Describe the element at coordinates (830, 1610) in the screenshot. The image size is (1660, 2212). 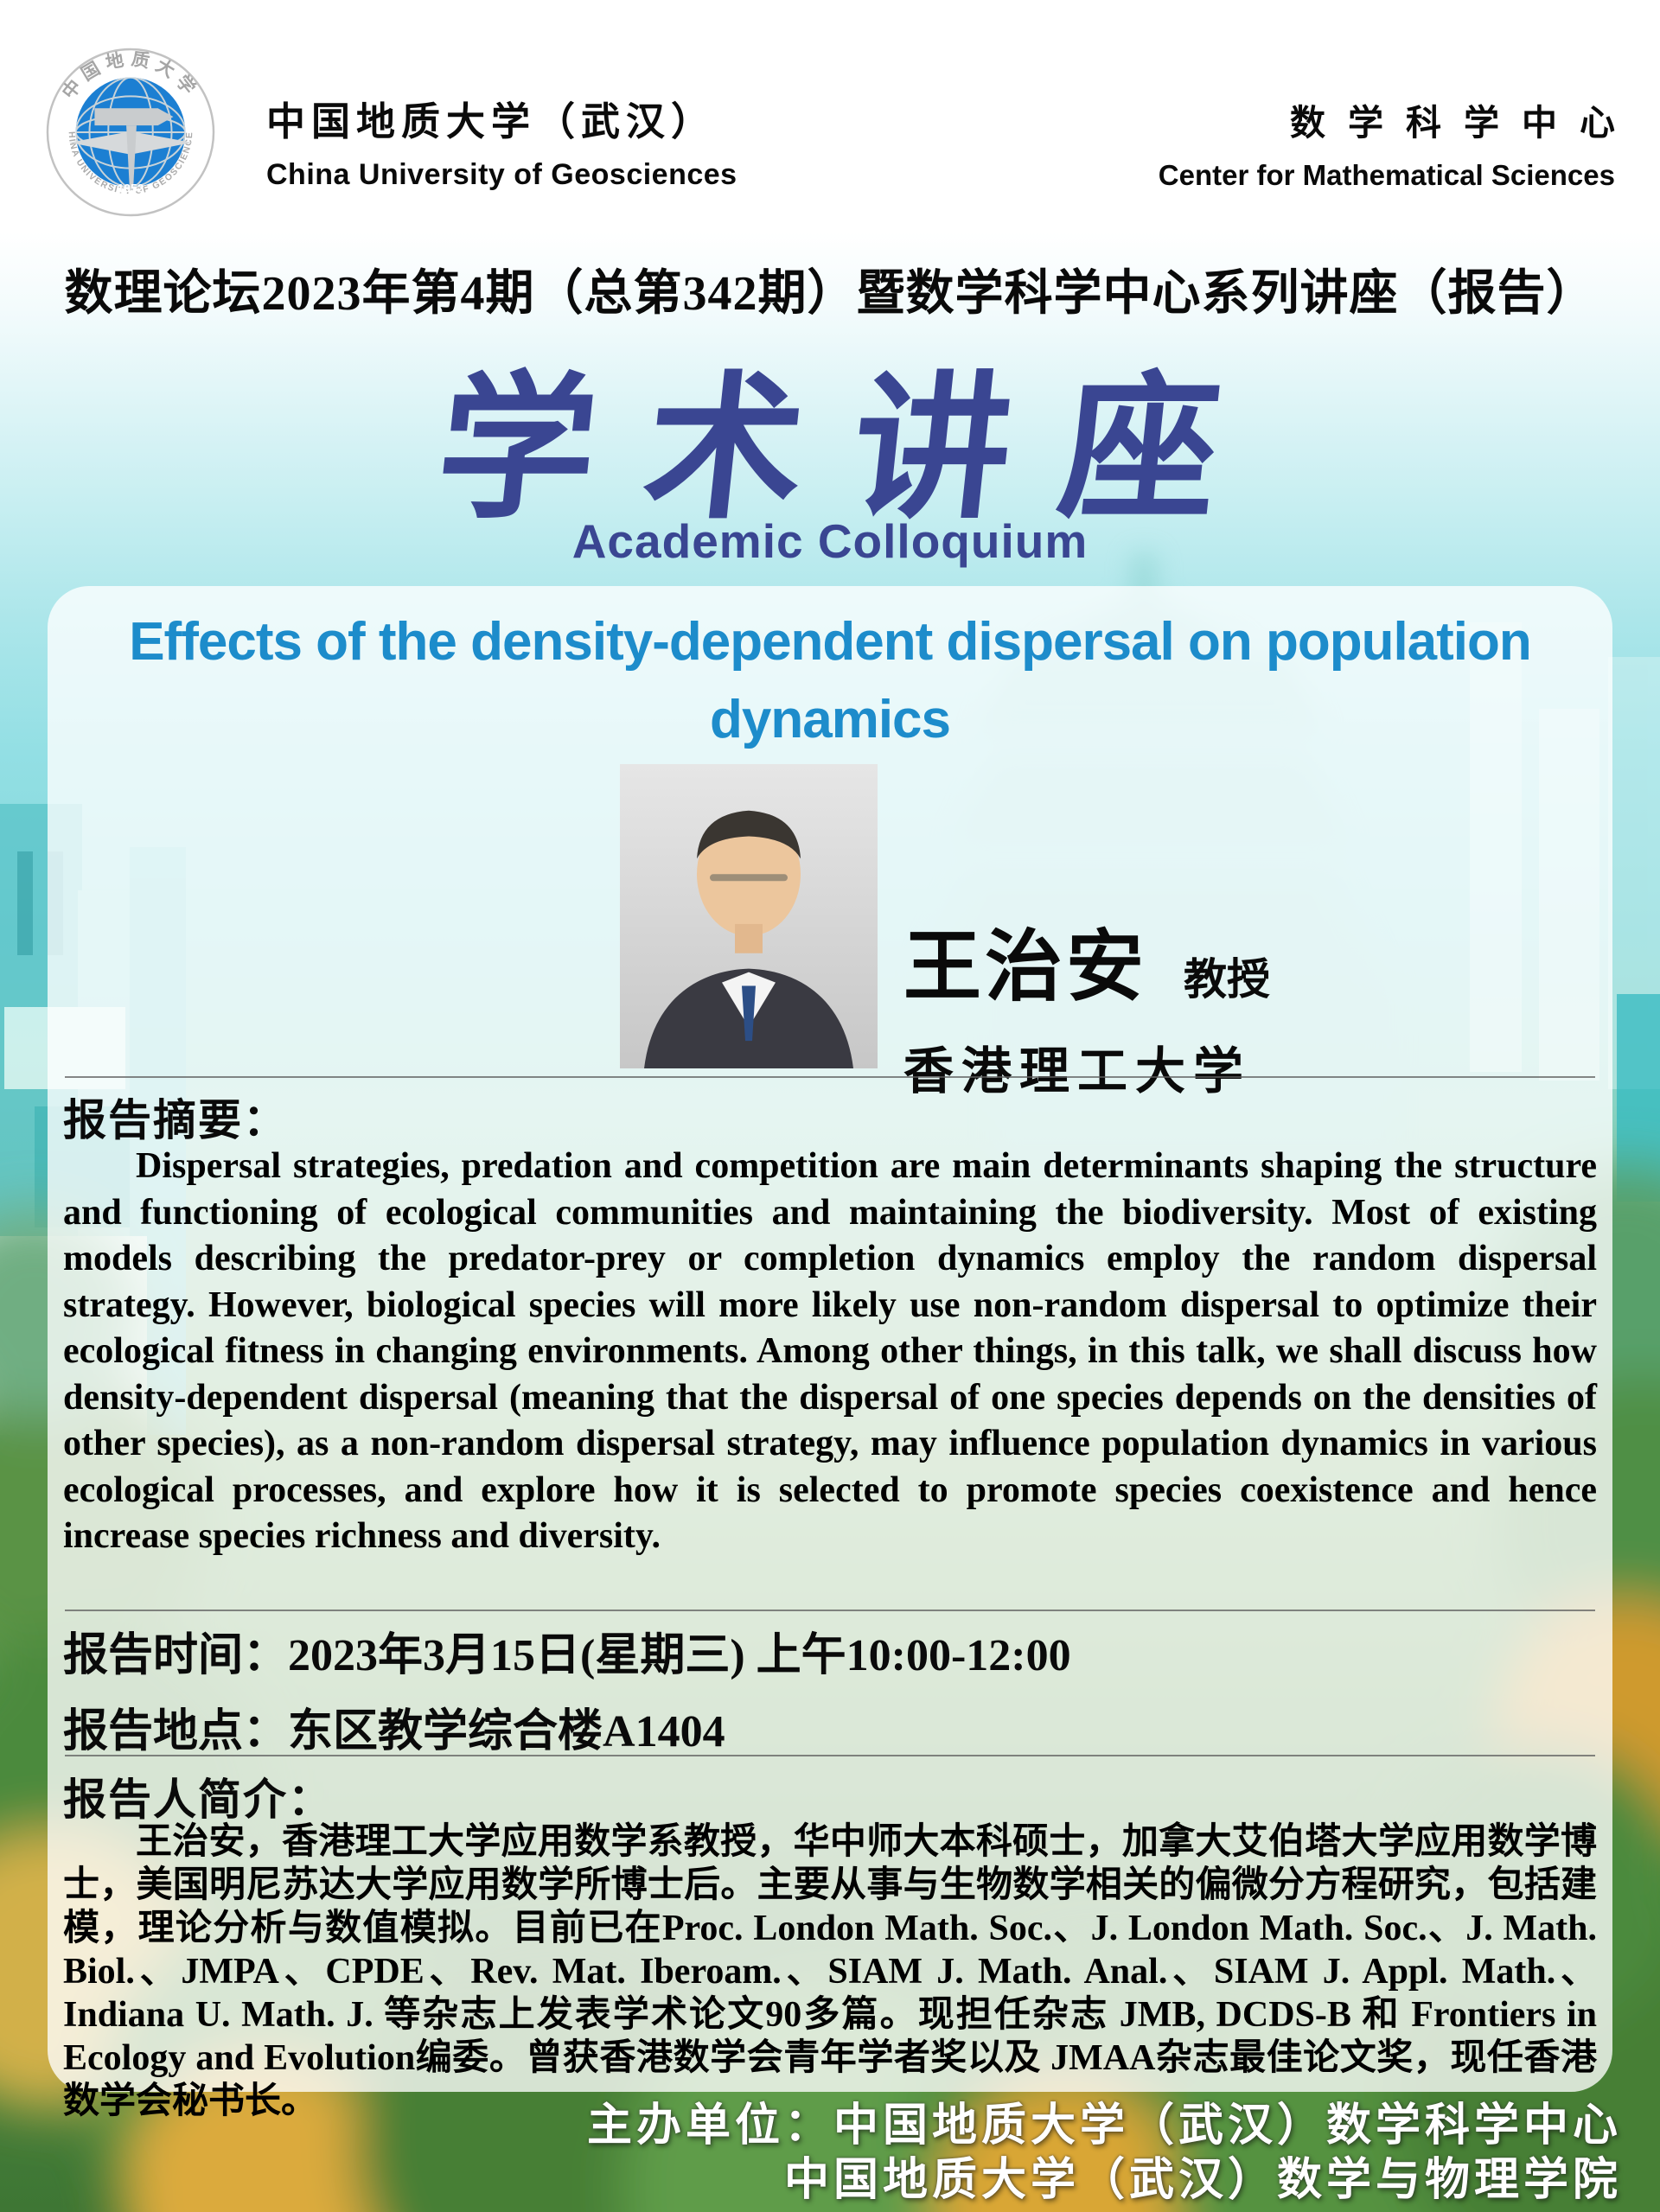
I see `divider-above-schedule` at that location.